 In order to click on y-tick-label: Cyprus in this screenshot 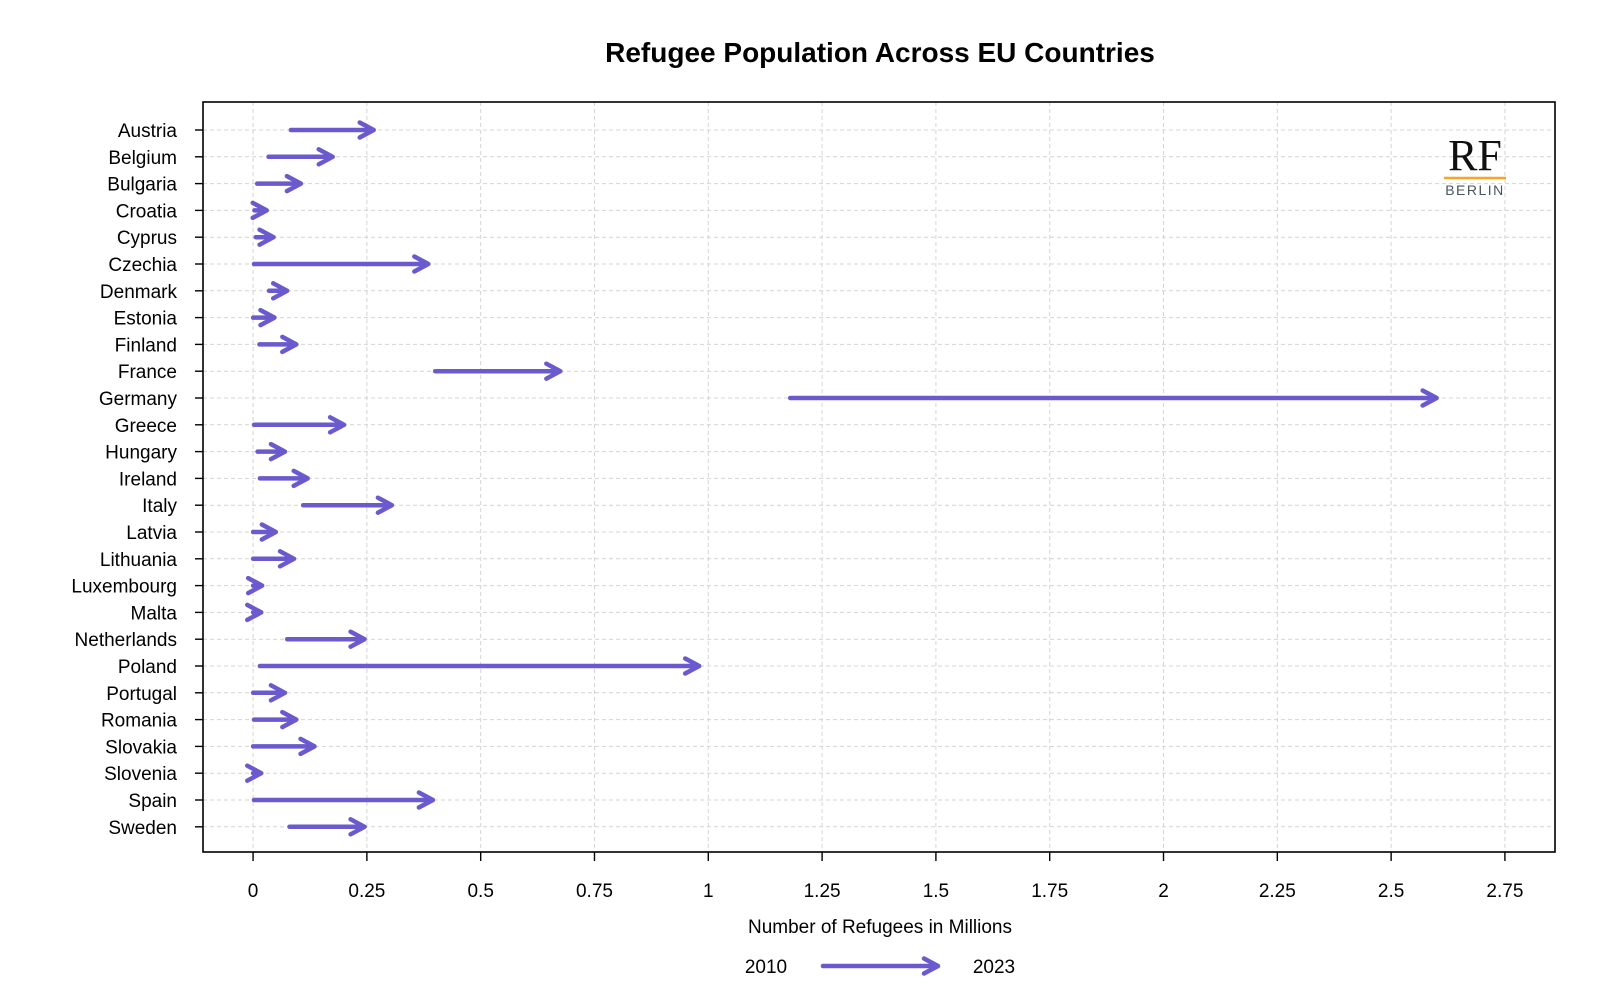, I will do `click(147, 238)`.